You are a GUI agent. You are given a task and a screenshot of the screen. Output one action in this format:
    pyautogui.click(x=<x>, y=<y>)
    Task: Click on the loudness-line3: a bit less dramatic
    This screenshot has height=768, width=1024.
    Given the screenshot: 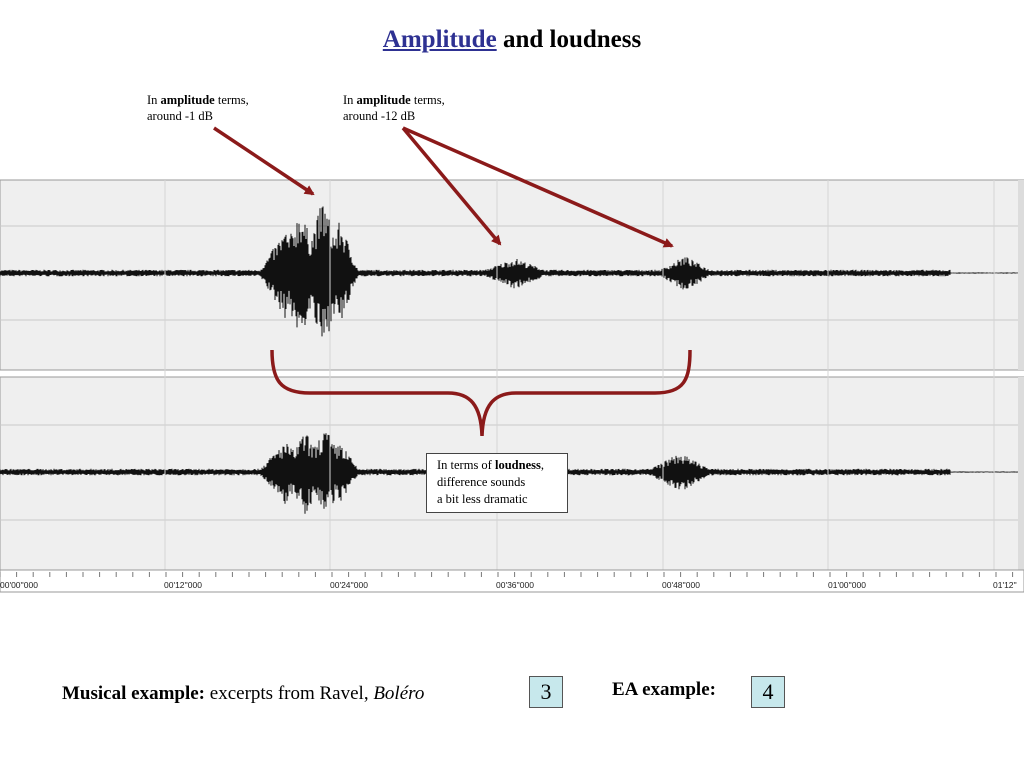 What is the action you would take?
    pyautogui.click(x=482, y=499)
    